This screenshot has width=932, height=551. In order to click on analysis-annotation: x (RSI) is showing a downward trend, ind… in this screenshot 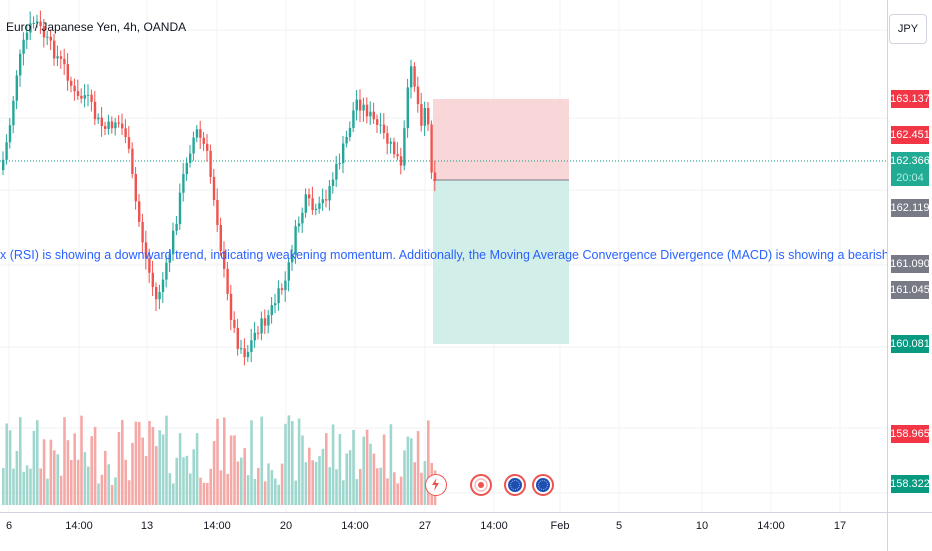, I will do `click(443, 255)`.